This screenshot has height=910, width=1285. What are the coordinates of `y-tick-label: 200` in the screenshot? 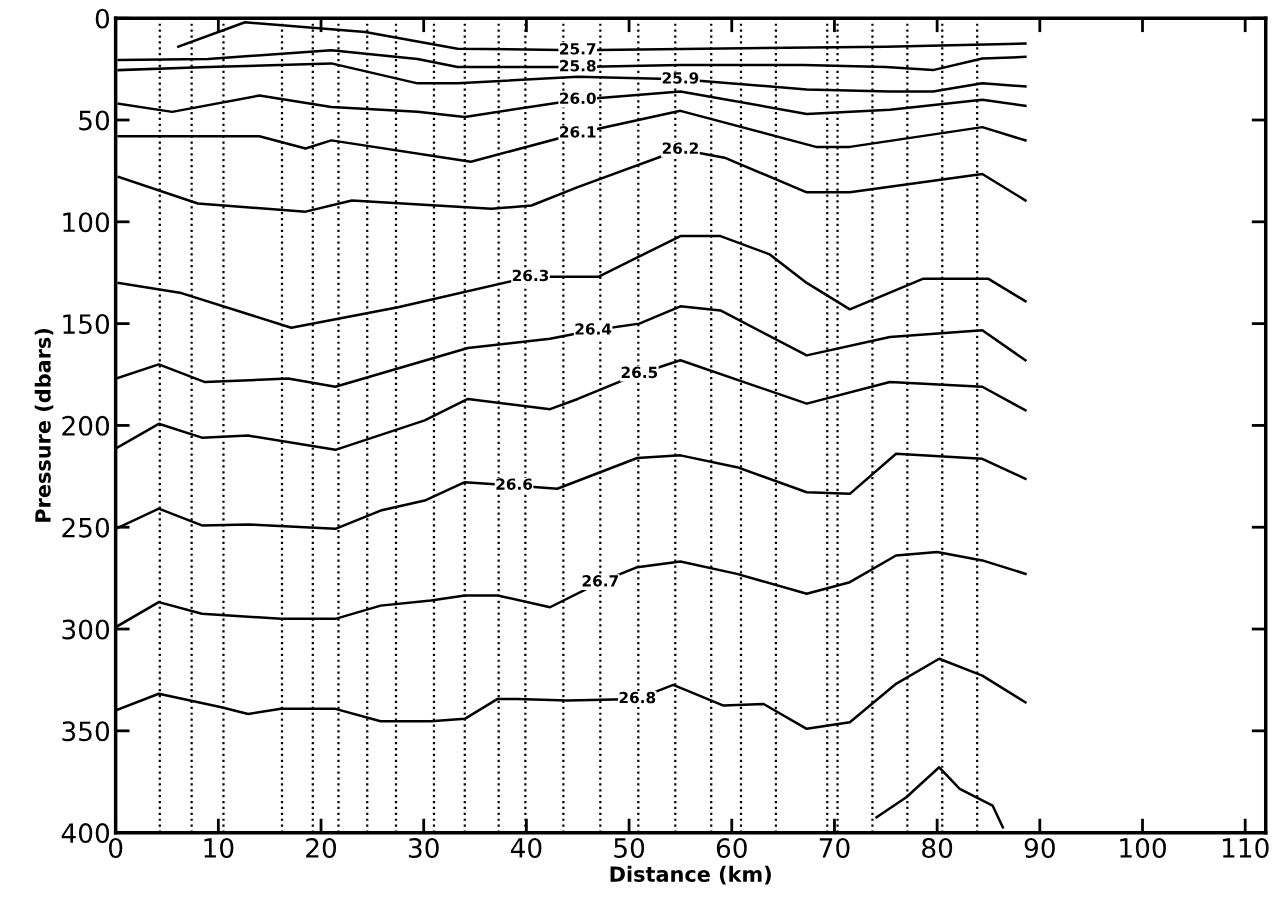 It's located at (86, 425).